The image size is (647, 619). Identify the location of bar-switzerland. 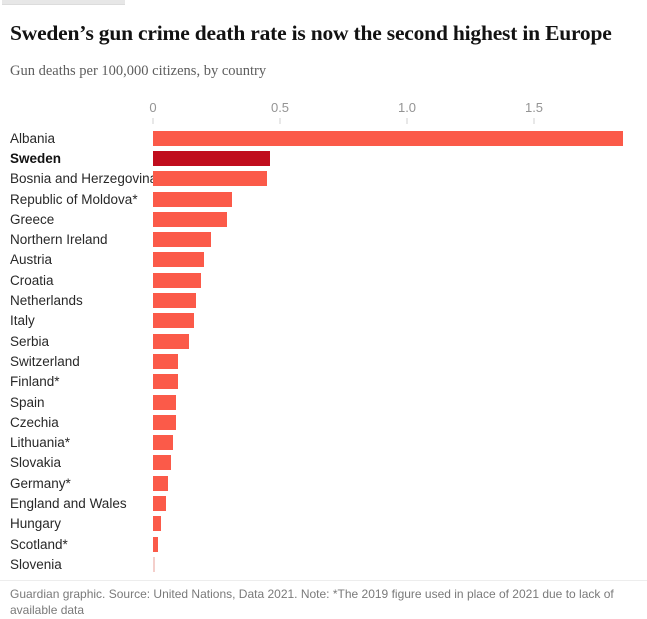
(166, 361).